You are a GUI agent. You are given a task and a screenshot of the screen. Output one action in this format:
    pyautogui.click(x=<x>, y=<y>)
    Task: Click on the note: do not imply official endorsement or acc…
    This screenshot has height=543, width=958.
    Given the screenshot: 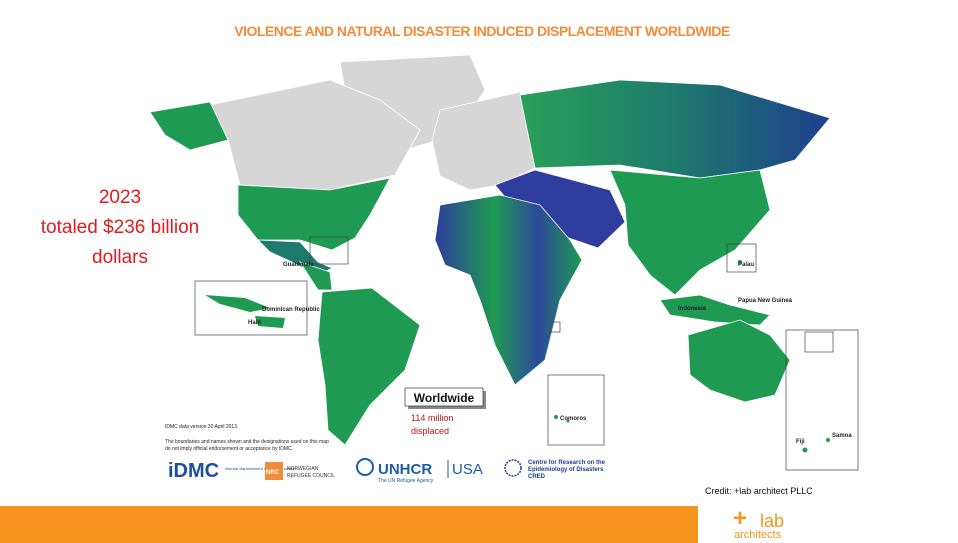 What is the action you would take?
    pyautogui.click(x=229, y=449)
    